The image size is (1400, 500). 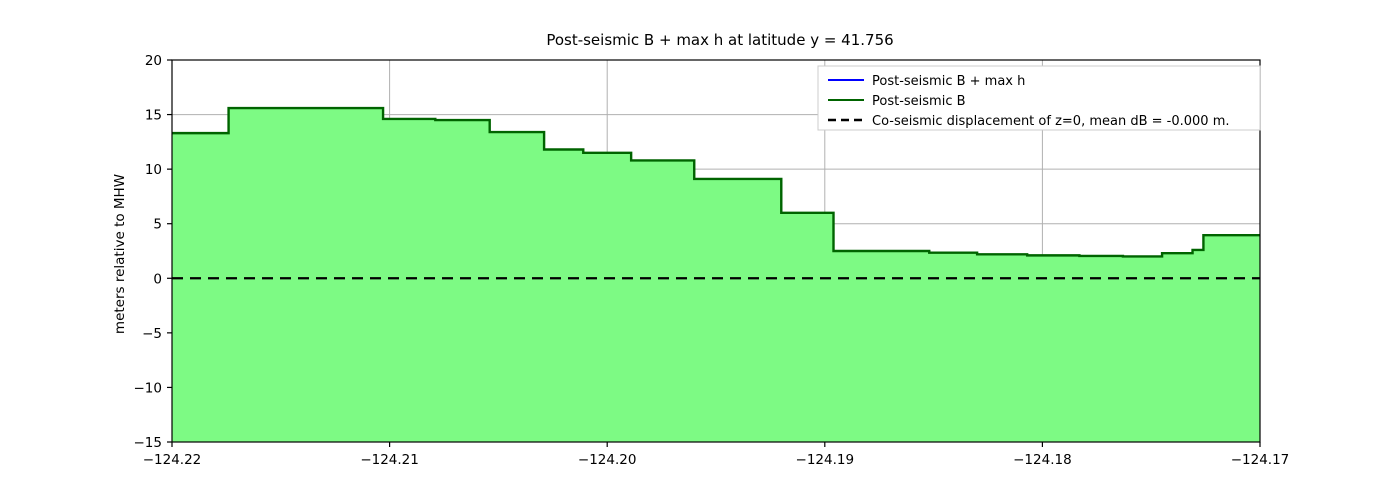 What do you see at coordinates (148, 388) in the screenshot?
I see `y-tick-label: −10` at bounding box center [148, 388].